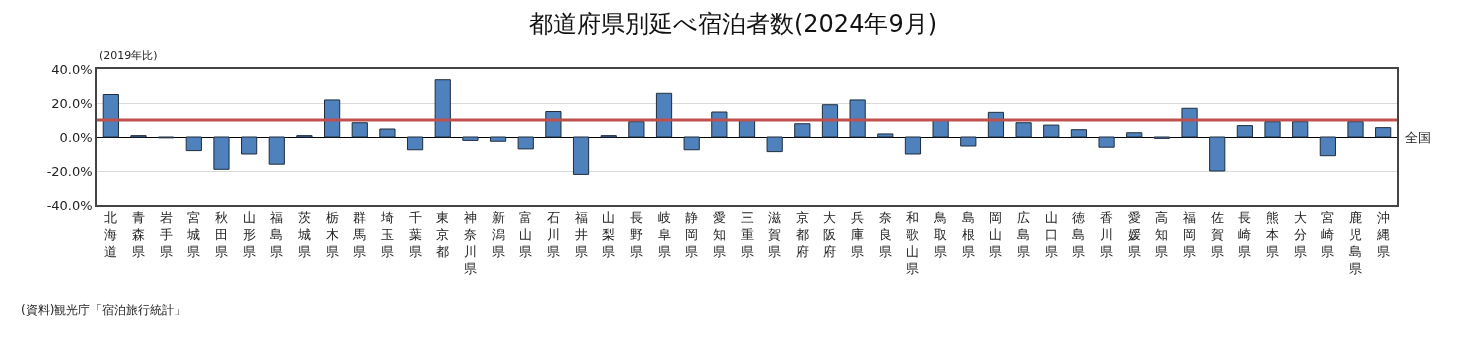 The height and width of the screenshot is (337, 1466). Describe the element at coordinates (858, 235) in the screenshot. I see `x-tick-label: 兵庫県` at that location.